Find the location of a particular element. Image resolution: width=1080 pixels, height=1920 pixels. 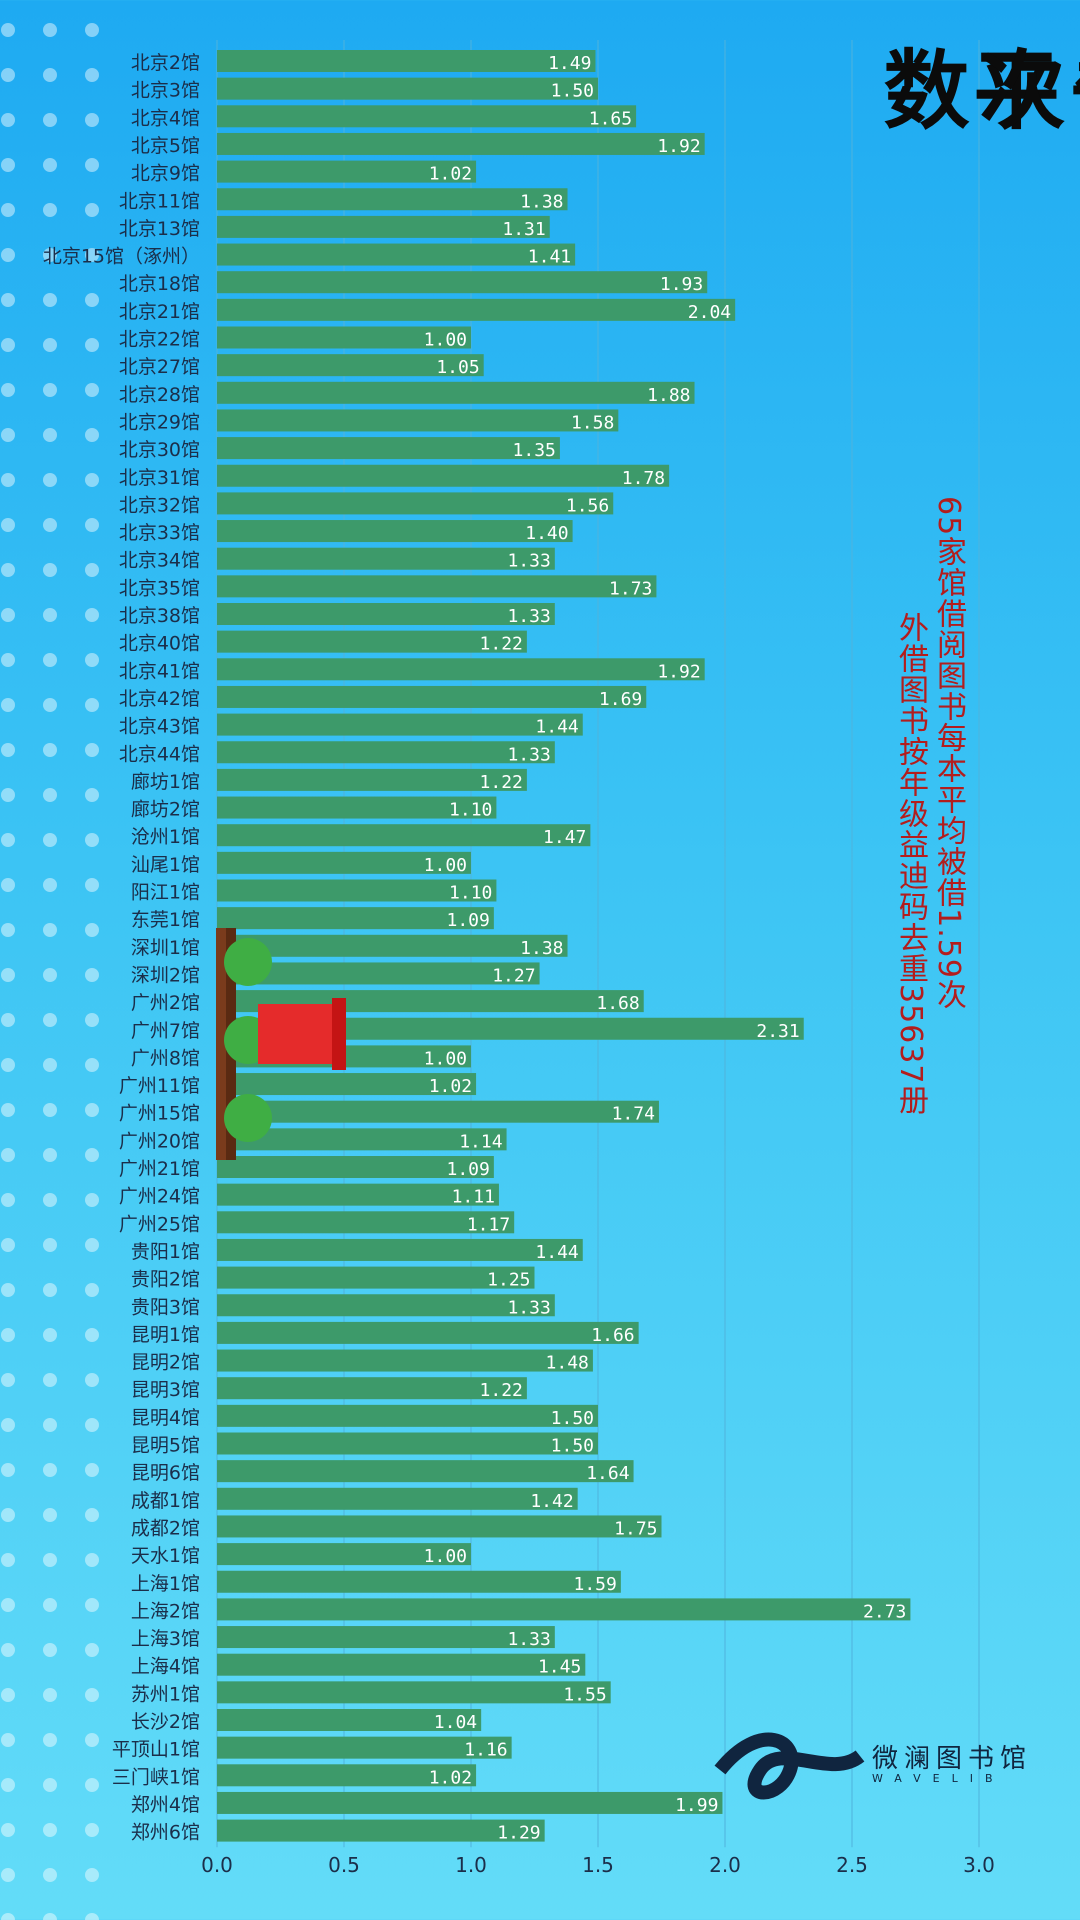

category-label: 广州8馆 is located at coordinates (165, 1058).